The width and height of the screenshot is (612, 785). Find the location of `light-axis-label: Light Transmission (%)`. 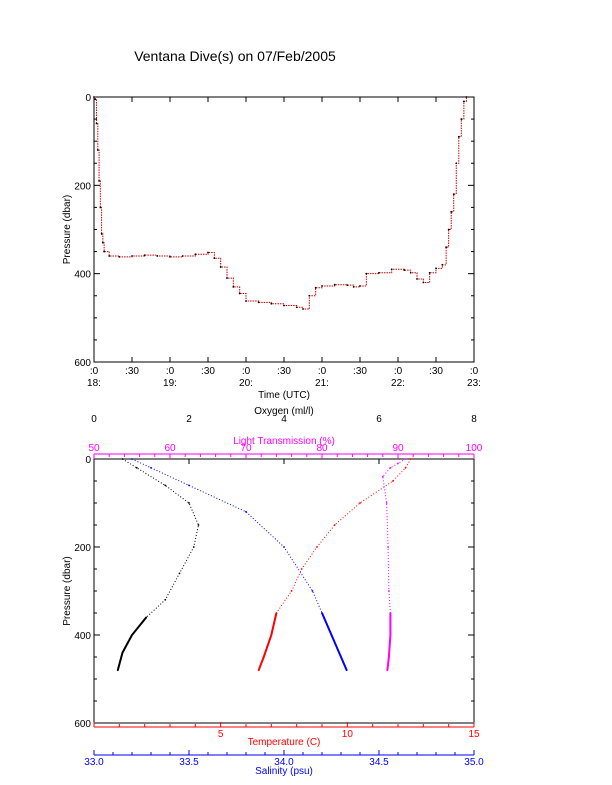

light-axis-label: Light Transmission (%) is located at coordinates (284, 441).